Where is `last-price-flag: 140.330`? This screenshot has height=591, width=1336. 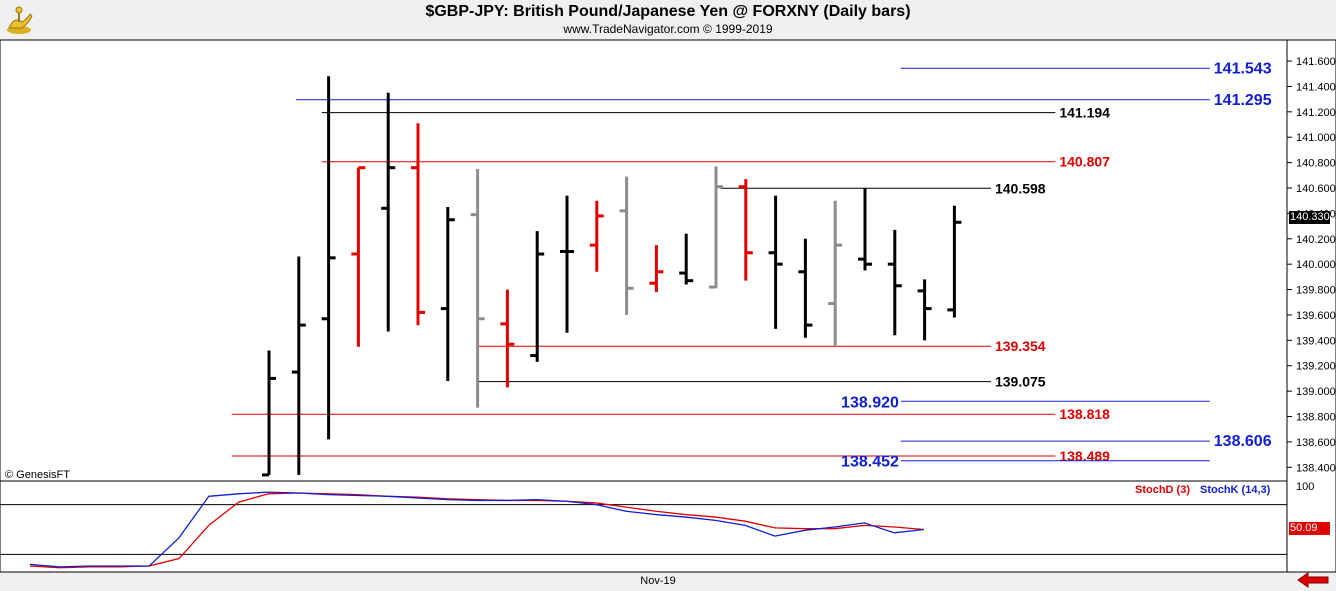 last-price-flag: 140.330 is located at coordinates (1309, 217).